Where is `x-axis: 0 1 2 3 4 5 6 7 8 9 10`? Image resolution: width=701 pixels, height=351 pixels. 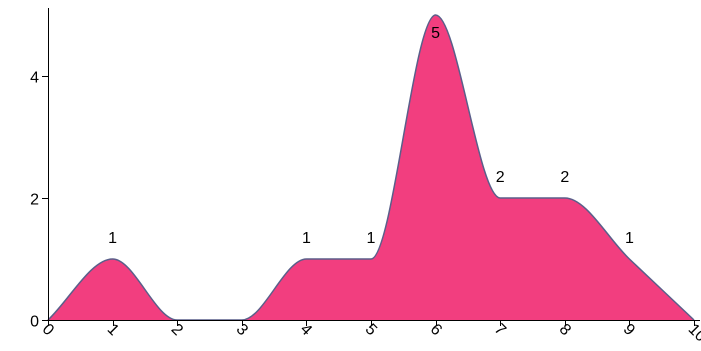
x-axis: 0 1 2 3 4 5 6 7 8 9 10 is located at coordinates (370, 332).